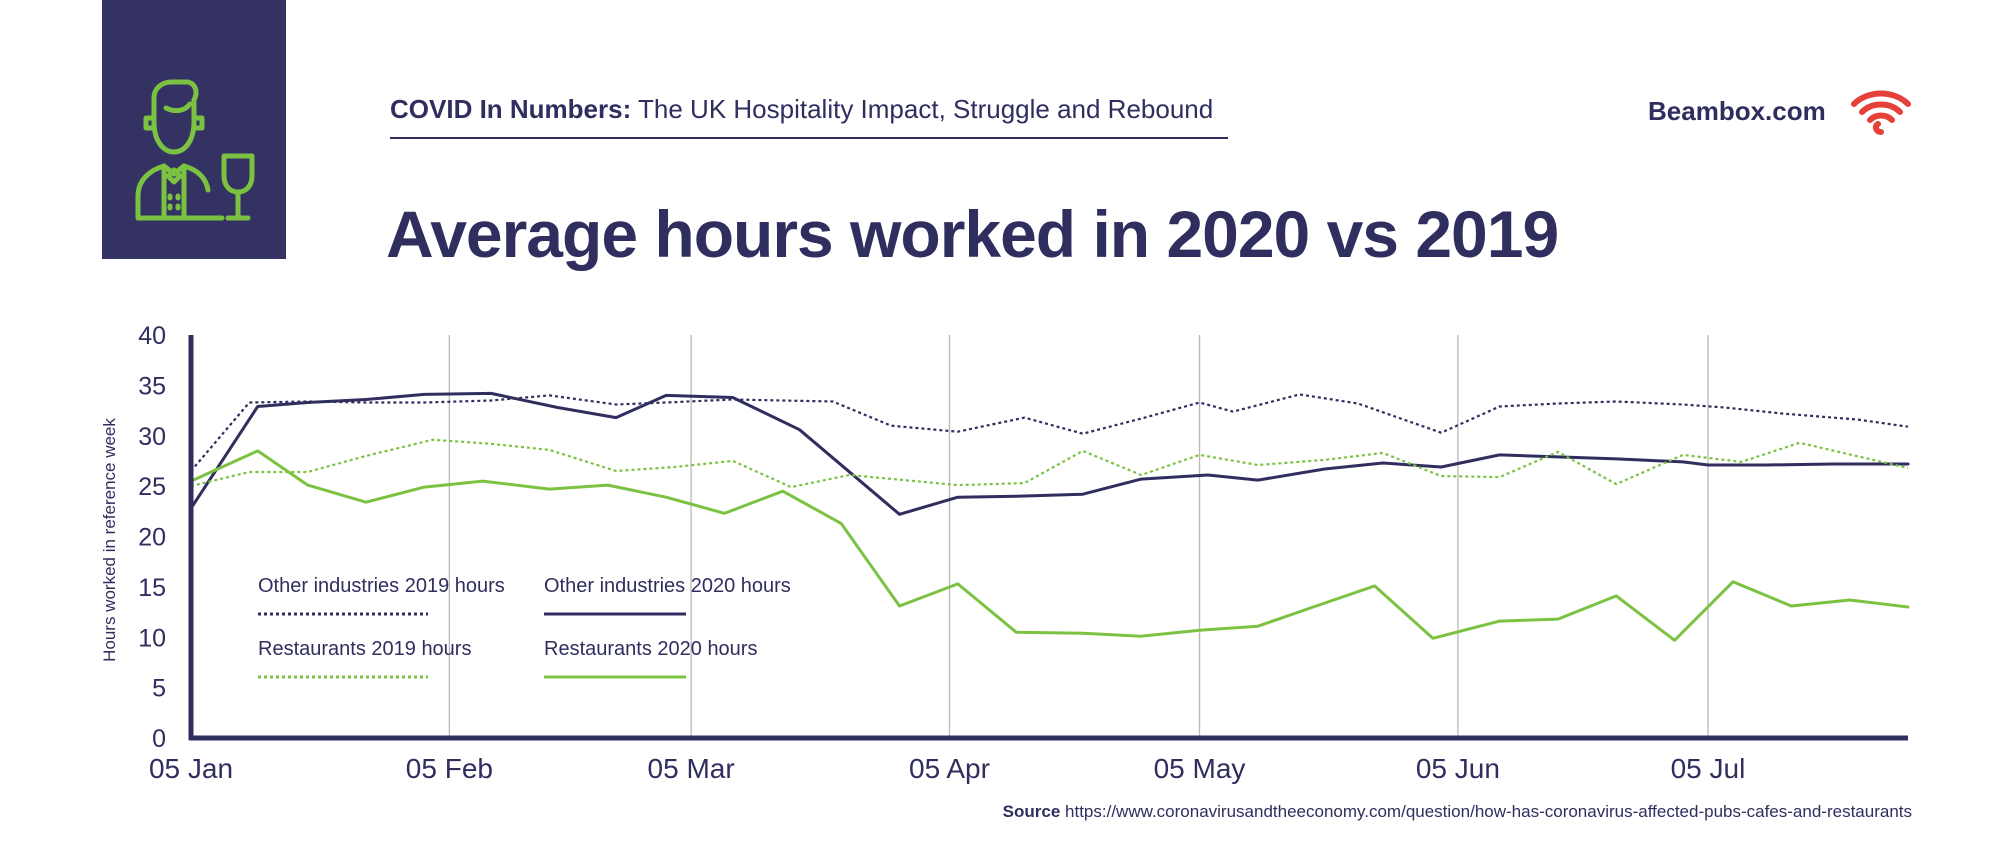 This screenshot has width=2000, height=867. What do you see at coordinates (109, 540) in the screenshot?
I see `y-axis-label: Hours worked in reference week` at bounding box center [109, 540].